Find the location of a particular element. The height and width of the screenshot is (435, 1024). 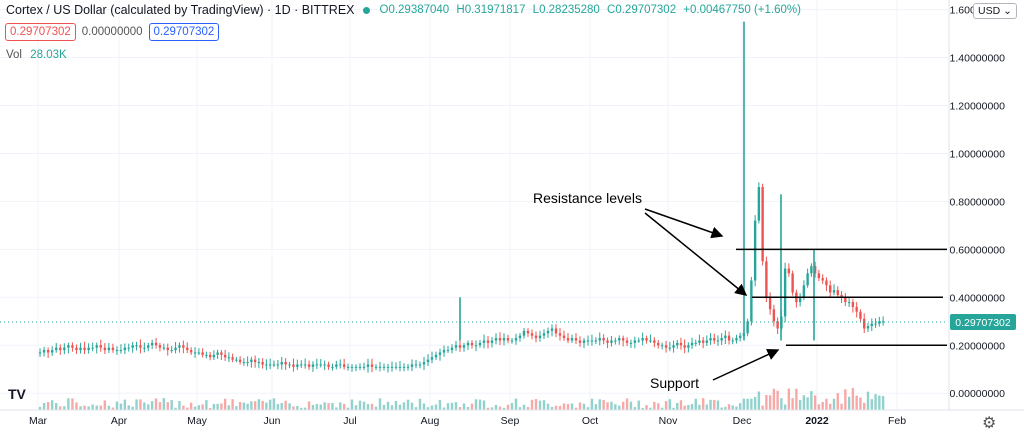

support-label: Support is located at coordinates (674, 383).